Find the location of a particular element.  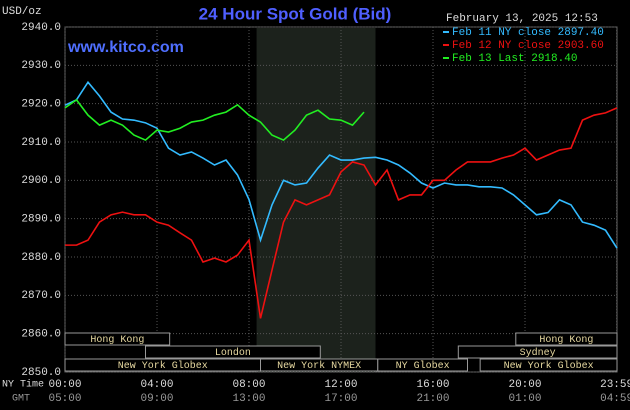

x-tick-label: 08:00 is located at coordinates (248, 385).